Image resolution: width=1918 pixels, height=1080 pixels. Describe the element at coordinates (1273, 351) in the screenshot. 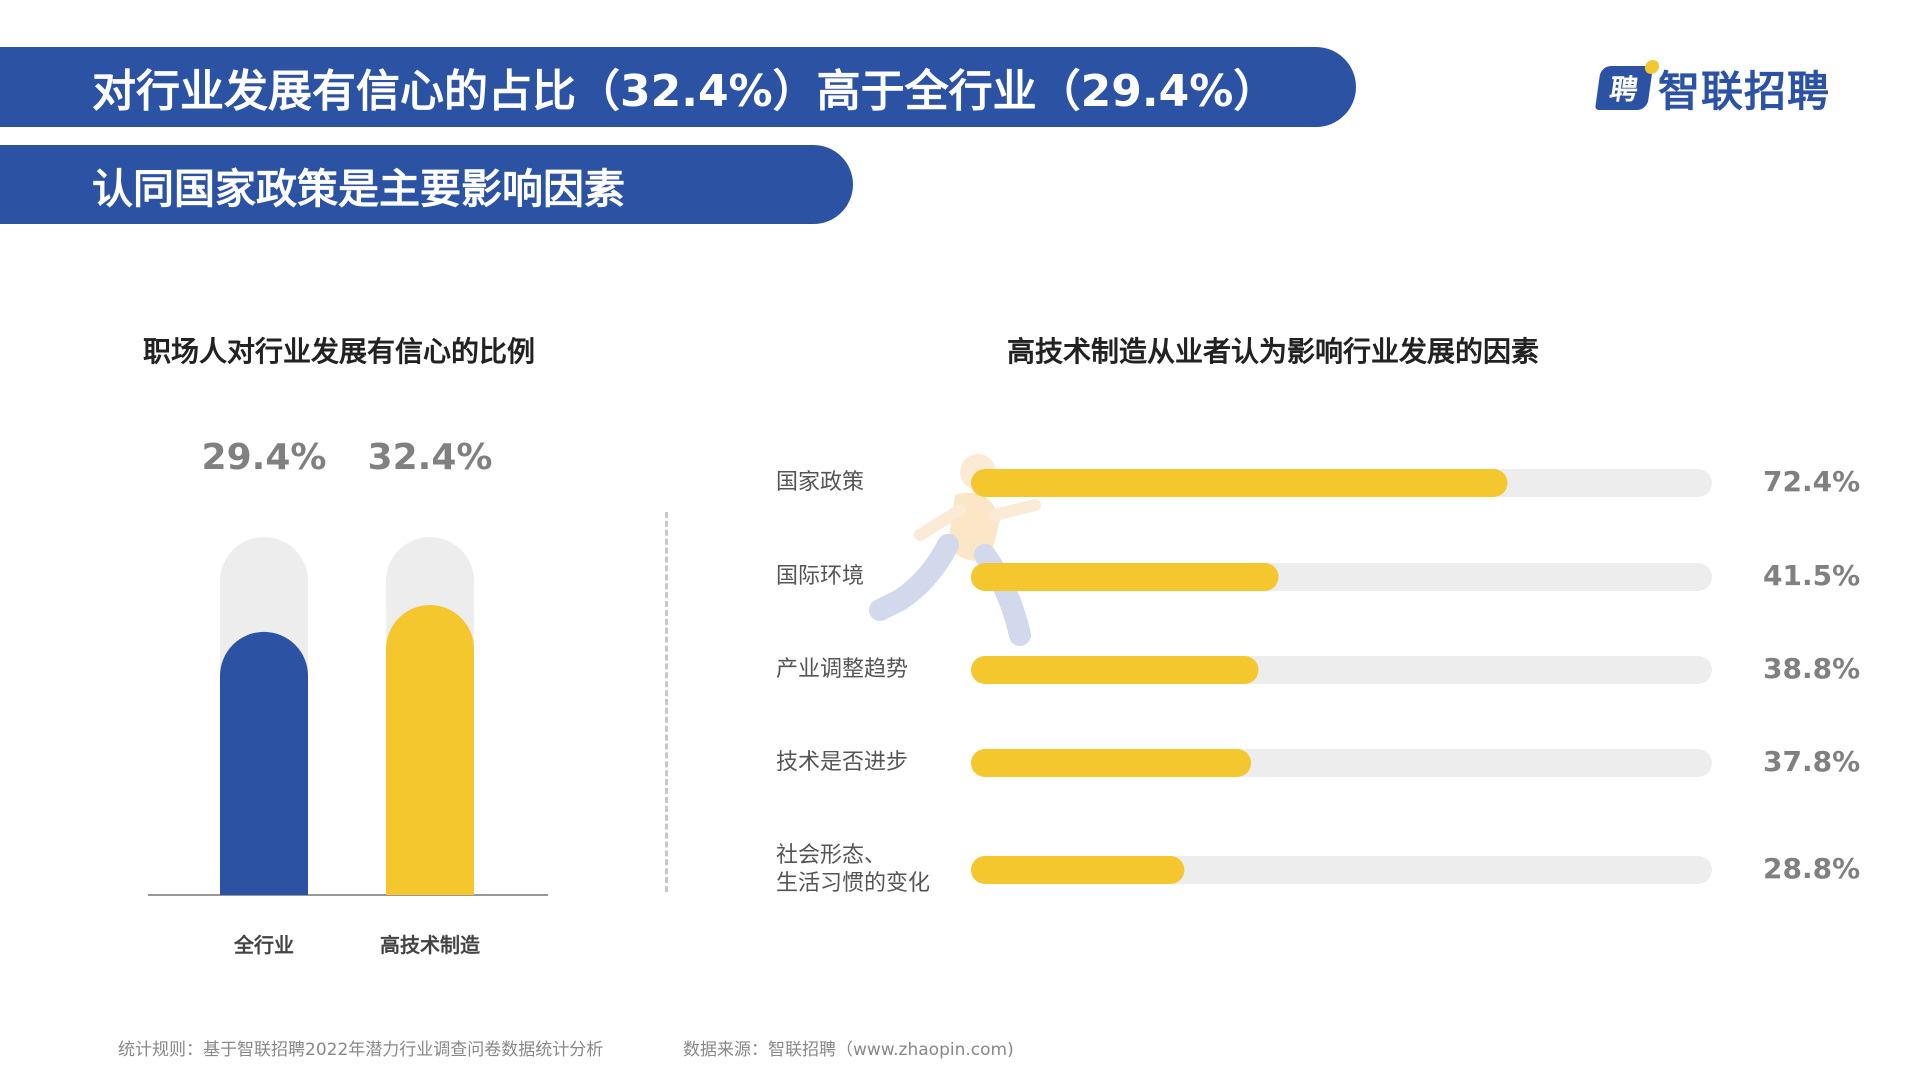

I see `right-chart-title: 高技术制造从业者认为影响行业发展的因素` at that location.